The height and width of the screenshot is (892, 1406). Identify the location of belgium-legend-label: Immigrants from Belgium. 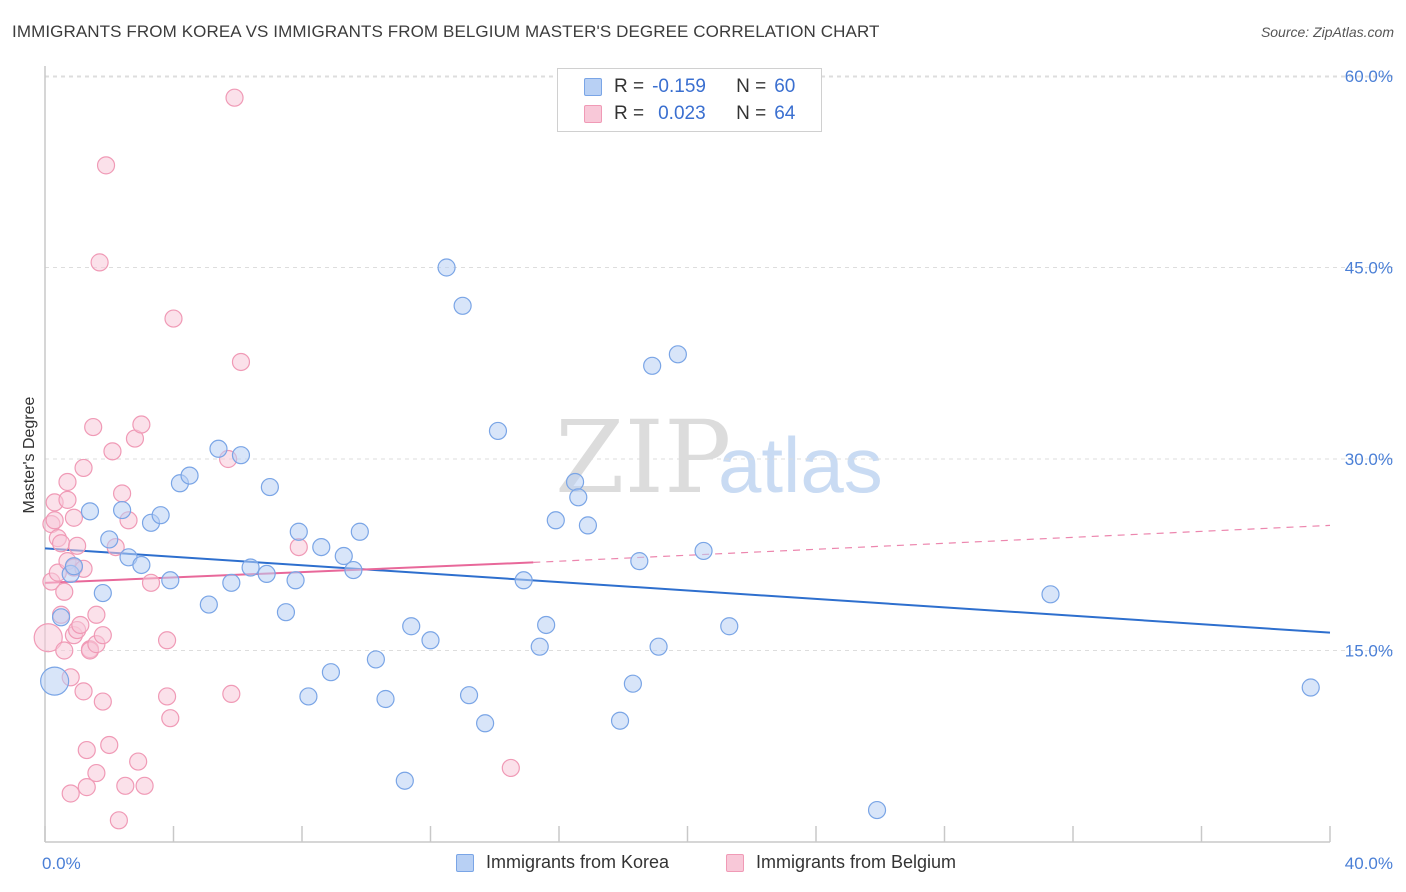
(856, 862).